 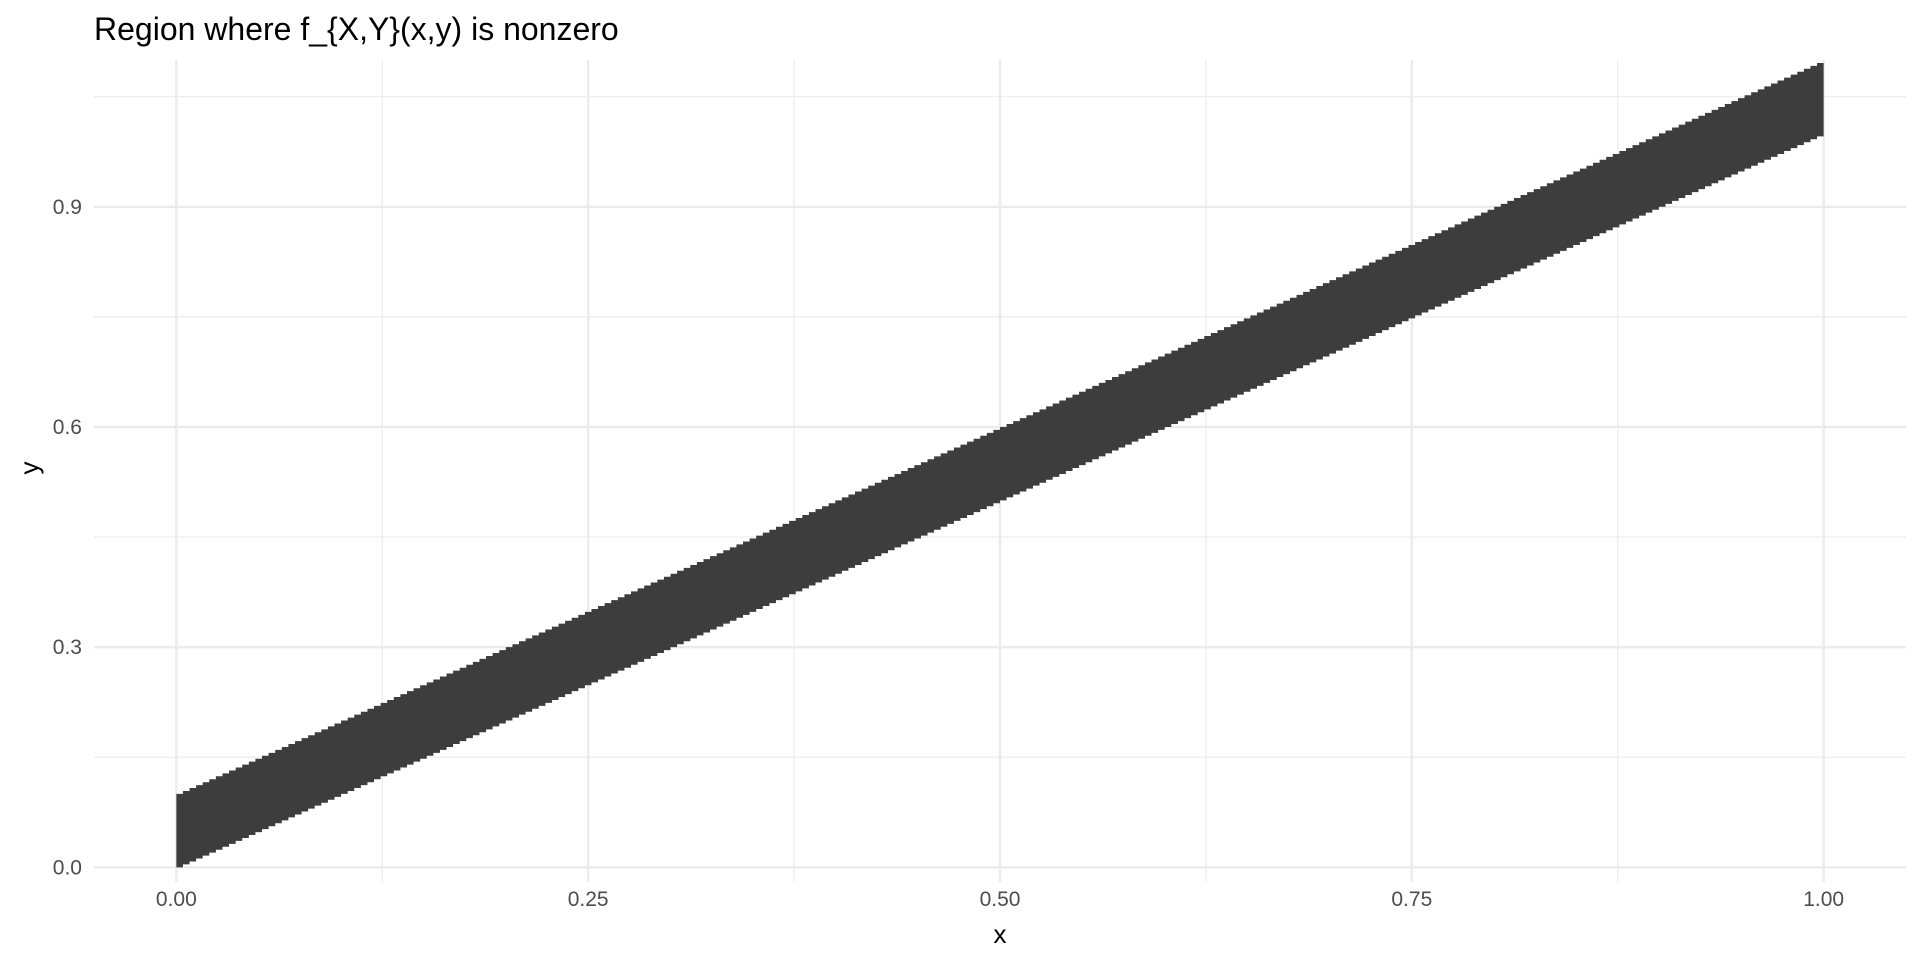 What do you see at coordinates (29, 468) in the screenshot?
I see `y-axis-title: y` at bounding box center [29, 468].